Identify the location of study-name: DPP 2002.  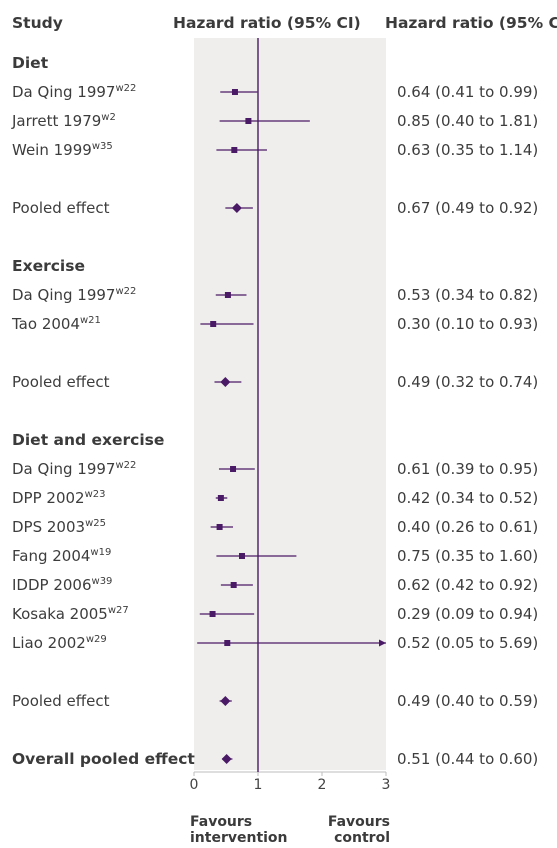
(48, 498).